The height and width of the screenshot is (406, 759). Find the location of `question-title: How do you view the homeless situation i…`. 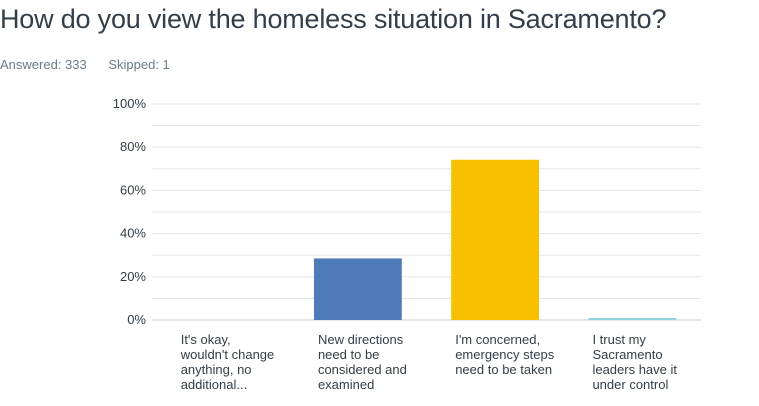

question-title: How do you view the homeless situation i… is located at coordinates (333, 19).